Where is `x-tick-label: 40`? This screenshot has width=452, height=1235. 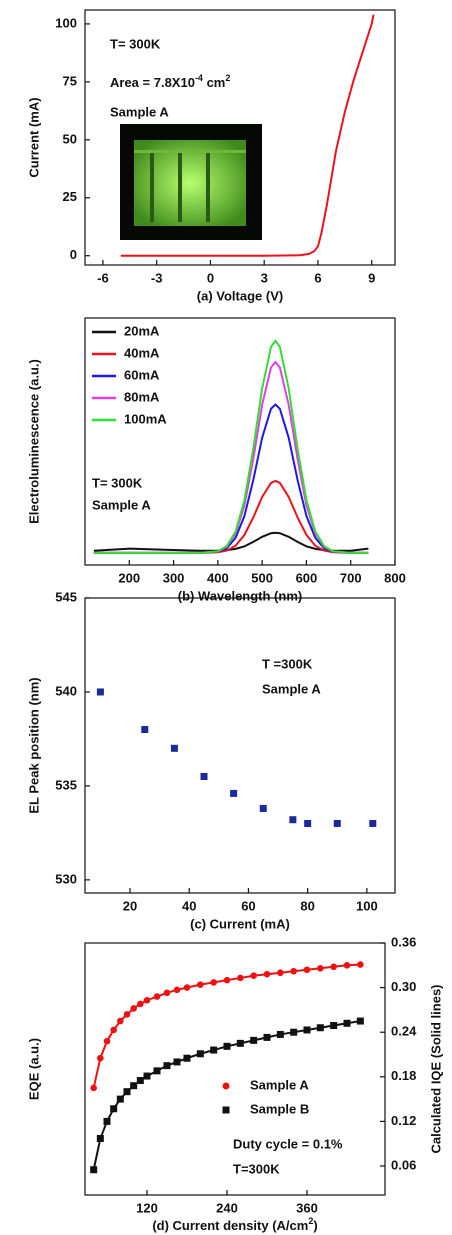
x-tick-label: 40 is located at coordinates (189, 905).